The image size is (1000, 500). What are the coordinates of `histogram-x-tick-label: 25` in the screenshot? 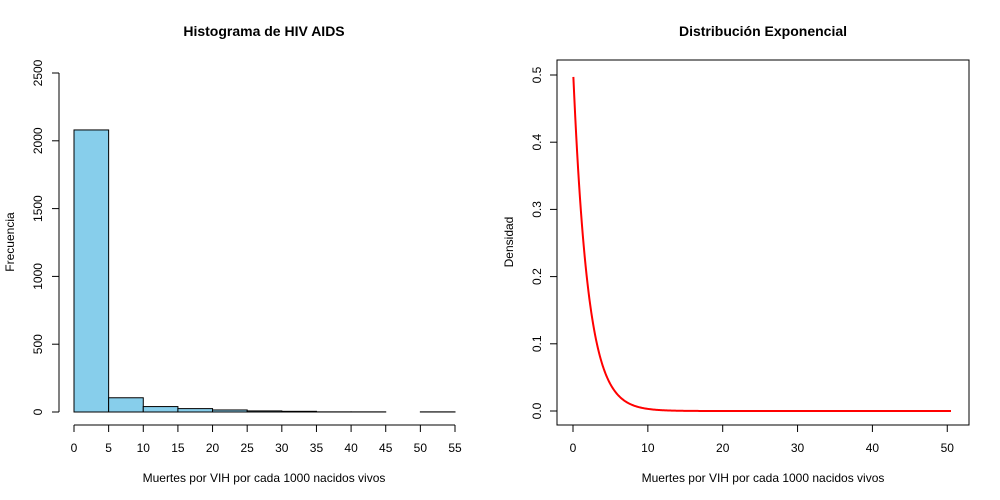 It's located at (248, 448).